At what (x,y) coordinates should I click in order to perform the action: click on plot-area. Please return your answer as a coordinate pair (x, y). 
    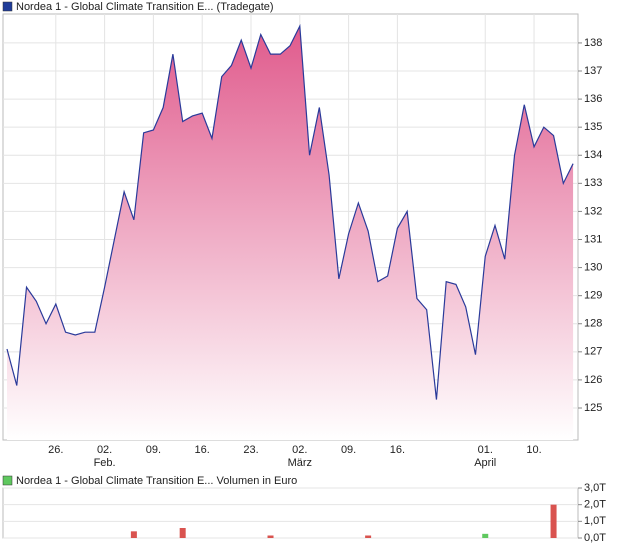
    Looking at the image, I should click on (290, 513).